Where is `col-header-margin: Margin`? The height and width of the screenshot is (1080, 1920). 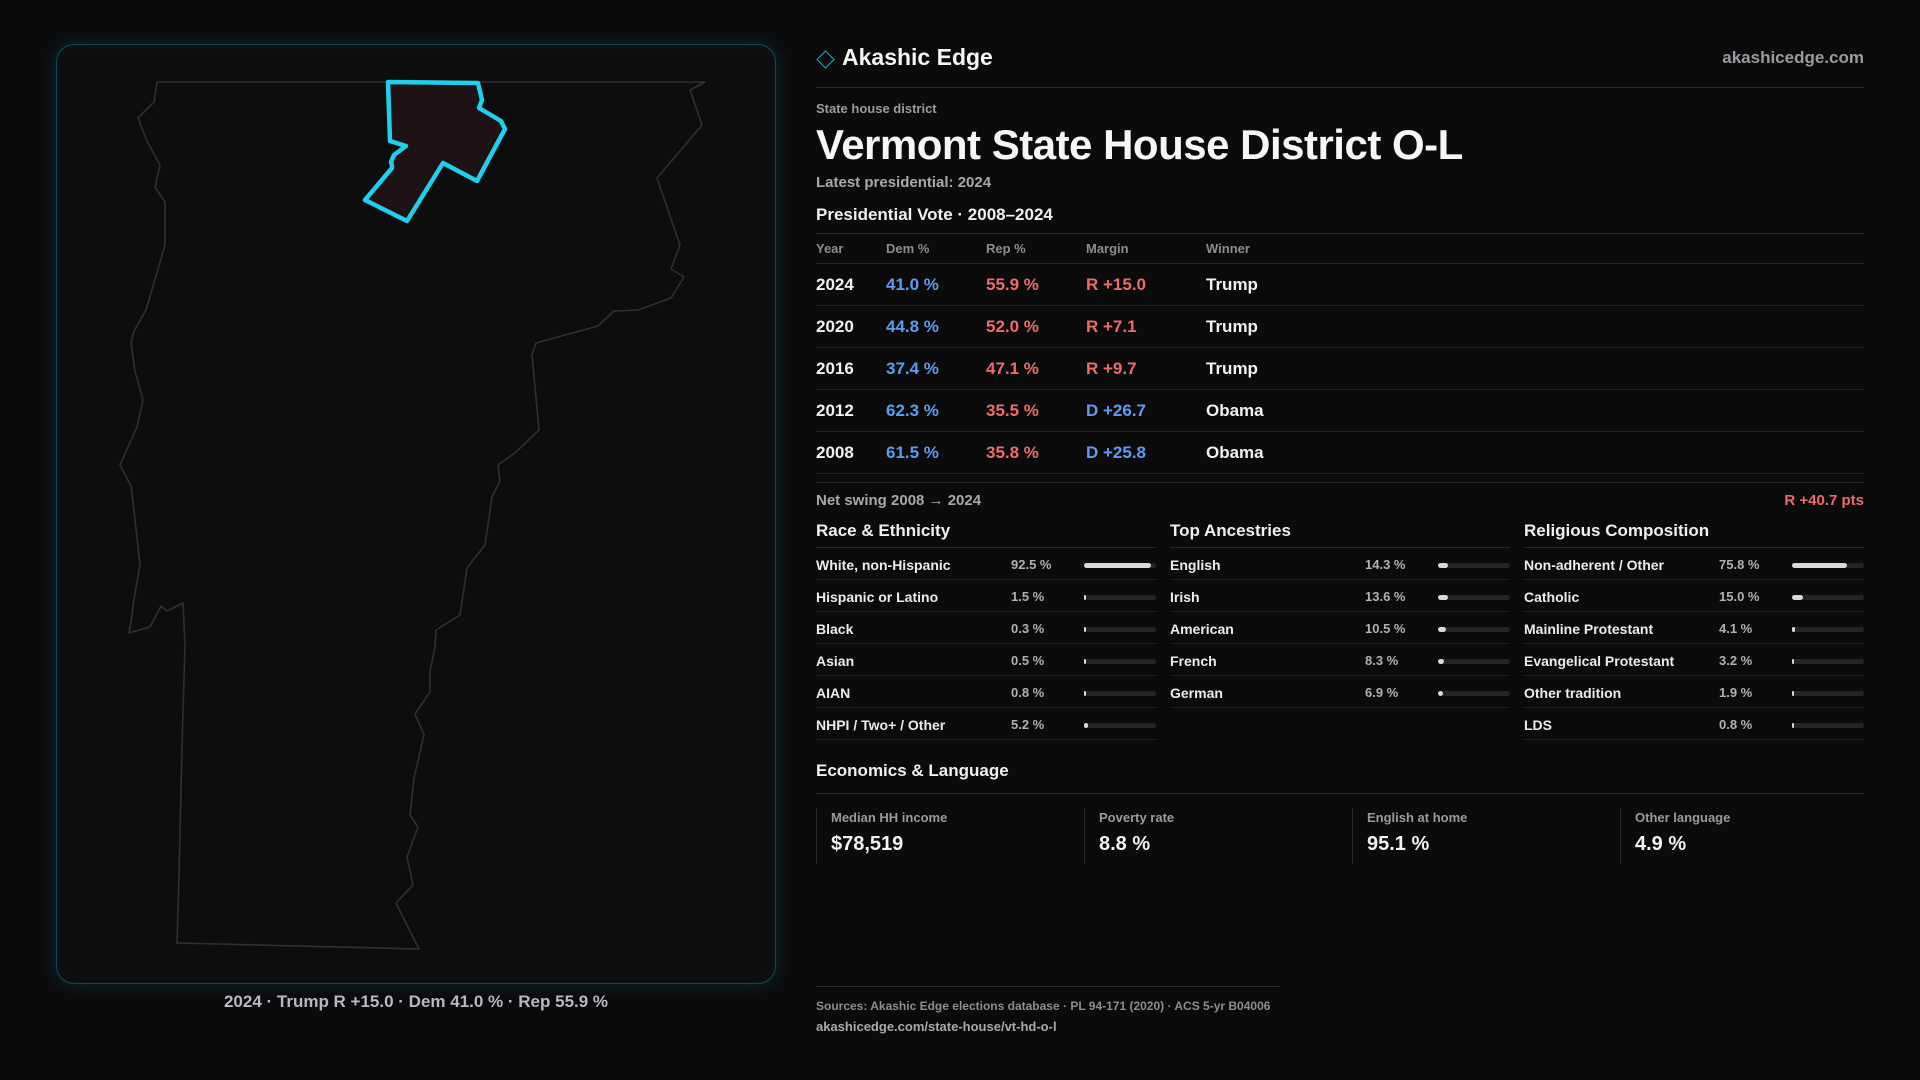 col-header-margin: Margin is located at coordinates (1146, 248).